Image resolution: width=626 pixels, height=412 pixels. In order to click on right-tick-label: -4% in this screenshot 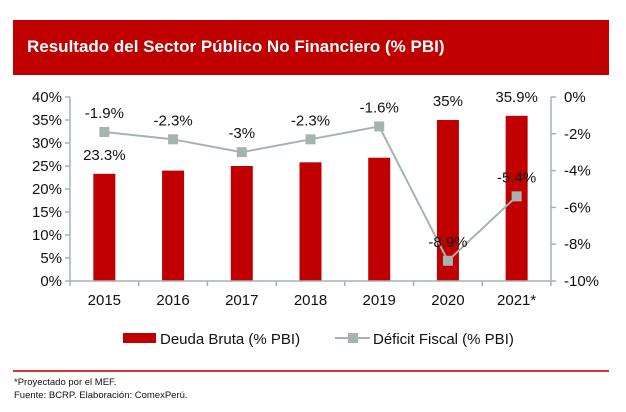, I will do `click(577, 171)`.